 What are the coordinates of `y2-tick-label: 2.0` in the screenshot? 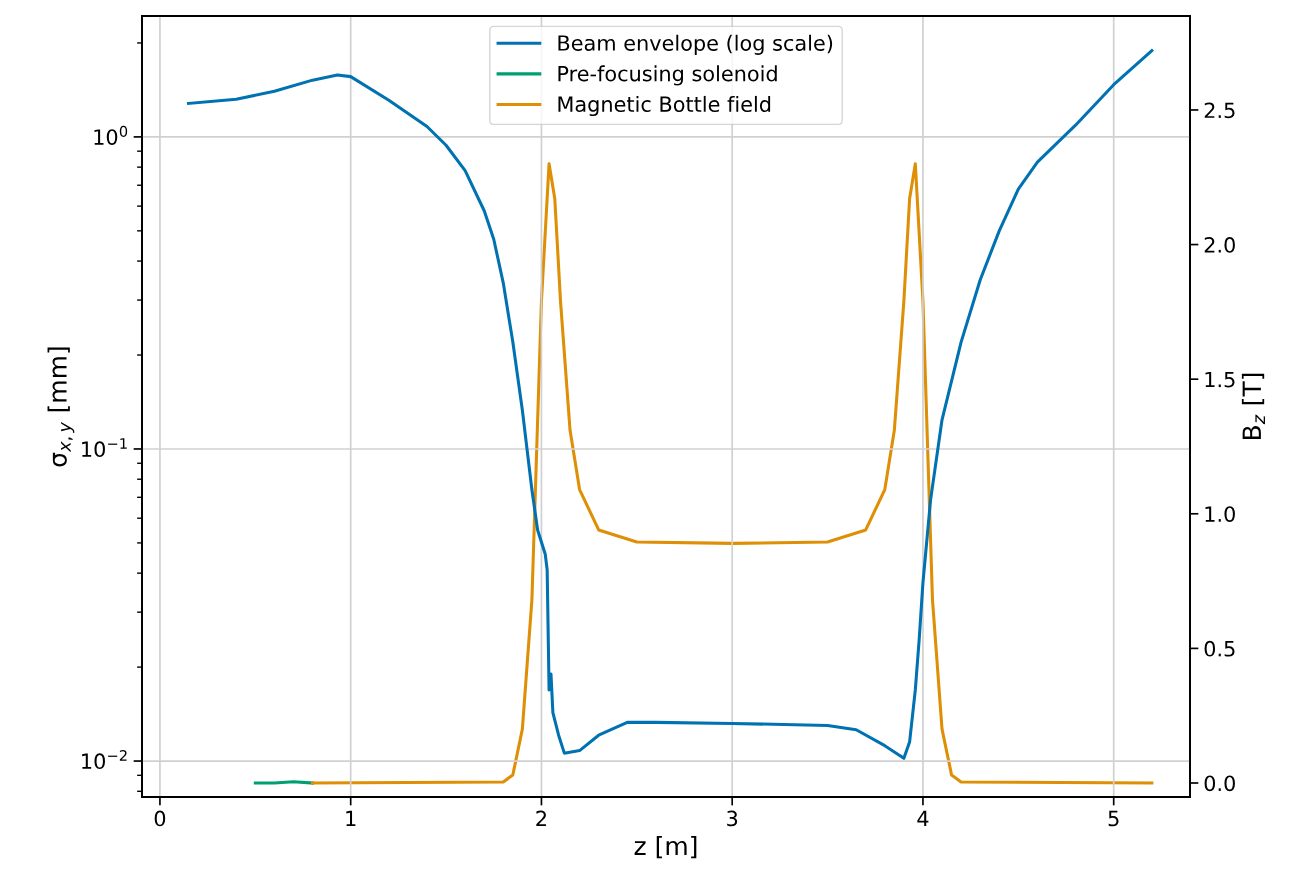 It's located at (1219, 245).